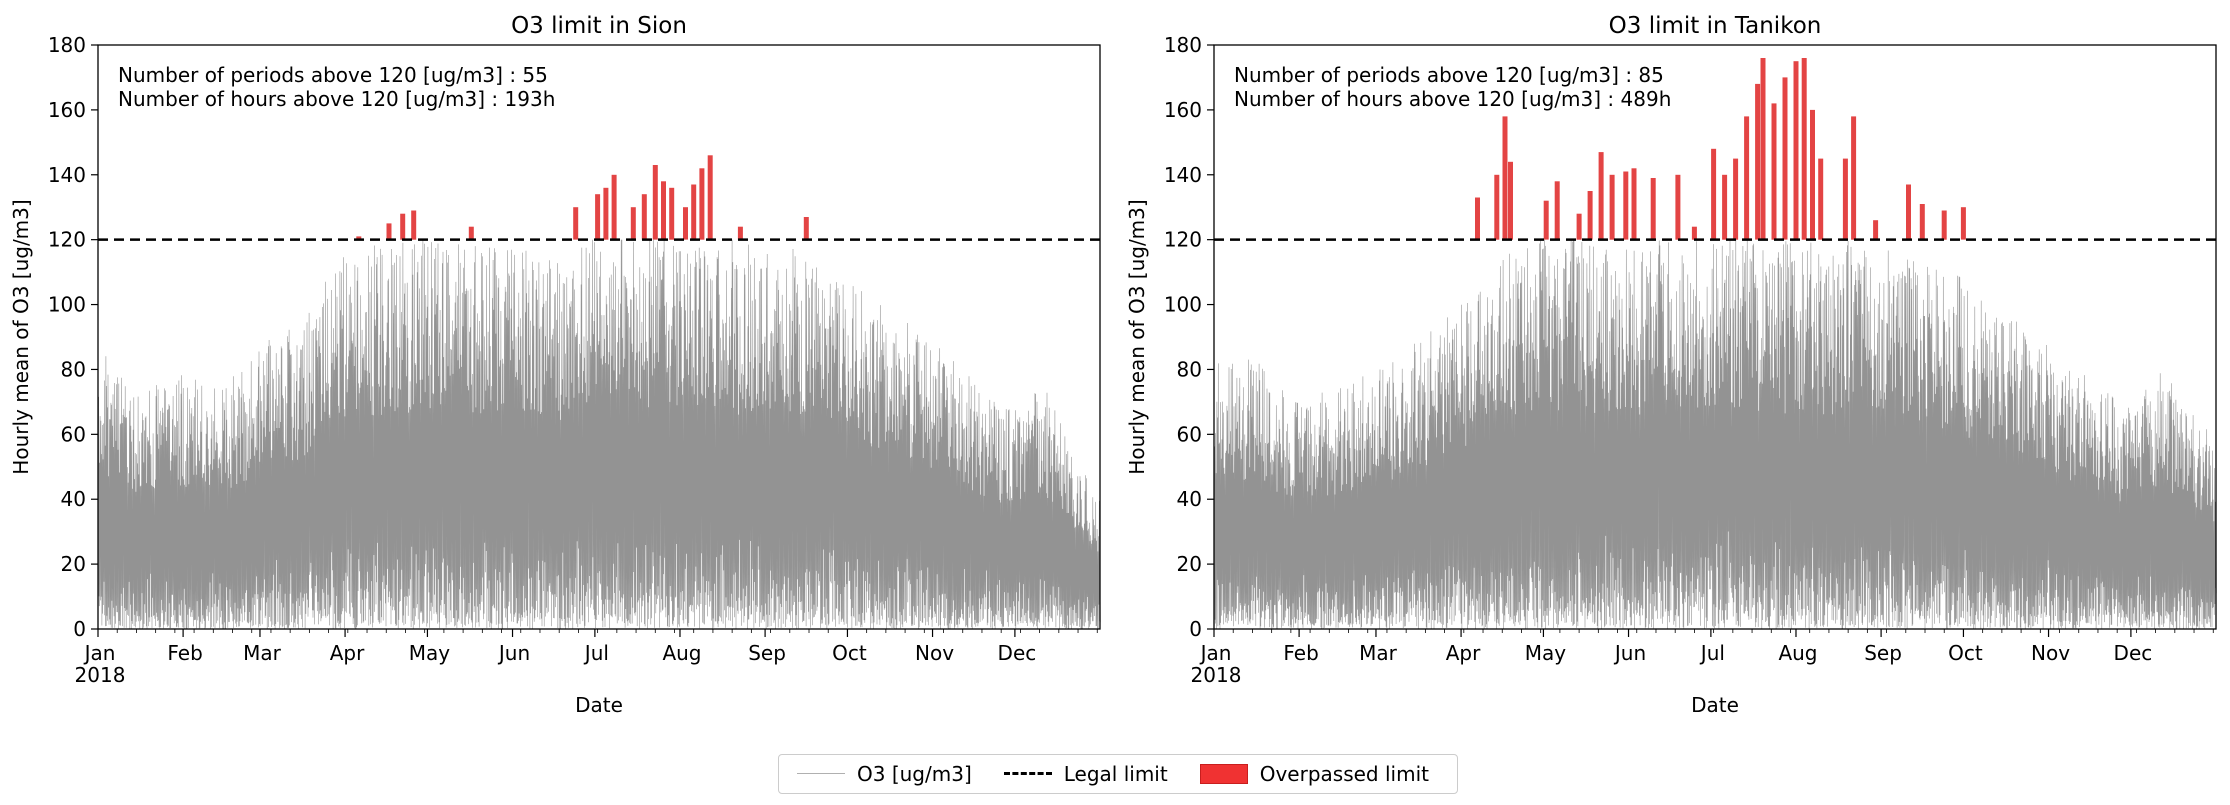 Image resolution: width=2230 pixels, height=805 pixels. What do you see at coordinates (1452, 99) in the screenshot?
I see `annotation-line-2: Number of hours above 120 [ug/m3] : 489h` at bounding box center [1452, 99].